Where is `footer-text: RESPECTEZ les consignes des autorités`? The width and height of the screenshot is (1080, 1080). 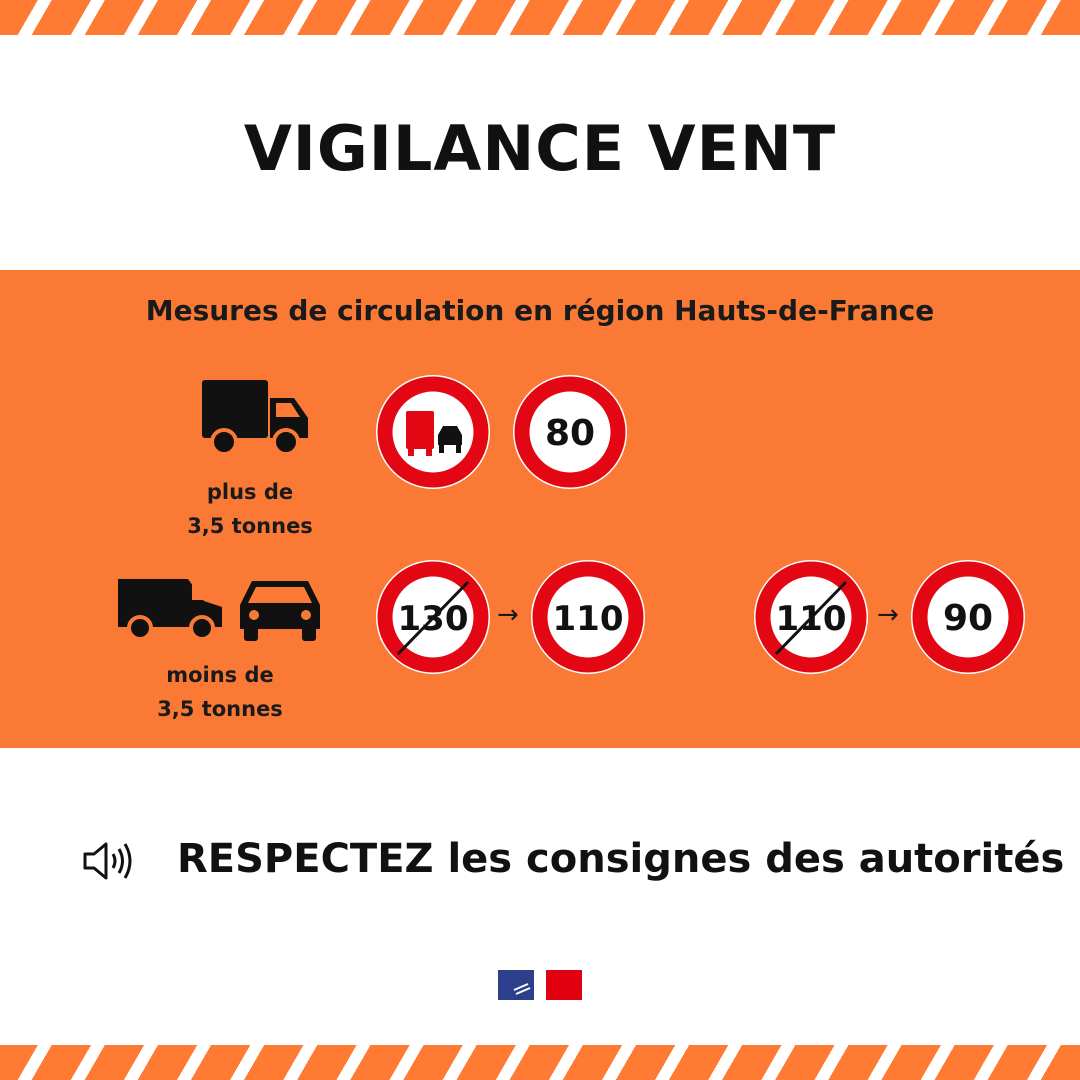 footer-text: RESPECTEZ les consignes des autorités is located at coordinates (621, 859).